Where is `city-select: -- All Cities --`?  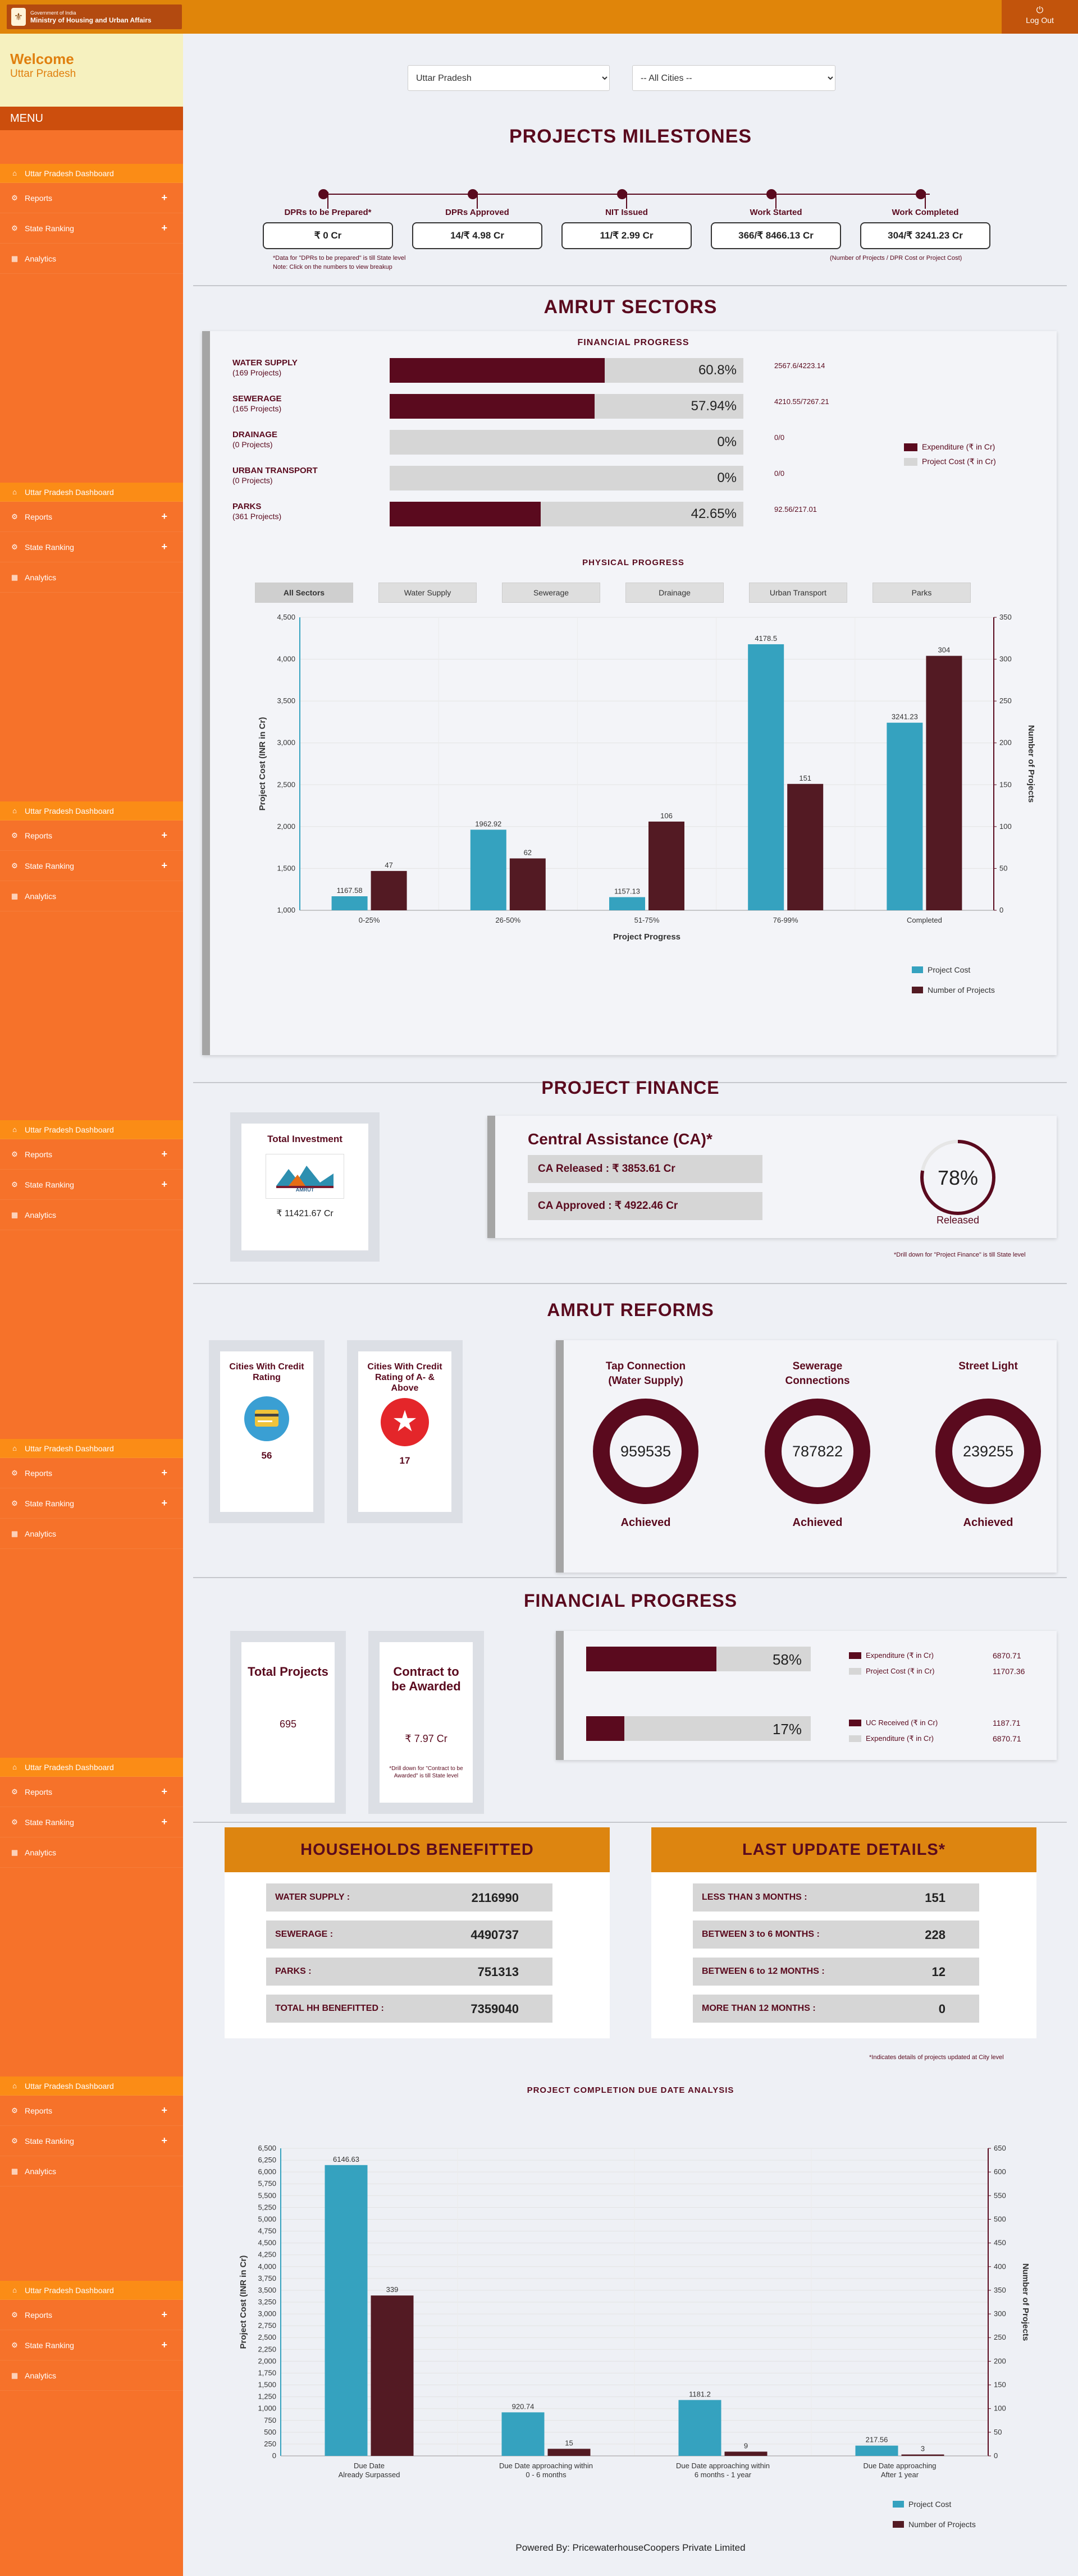
city-select: -- All Cities -- is located at coordinates (733, 78).